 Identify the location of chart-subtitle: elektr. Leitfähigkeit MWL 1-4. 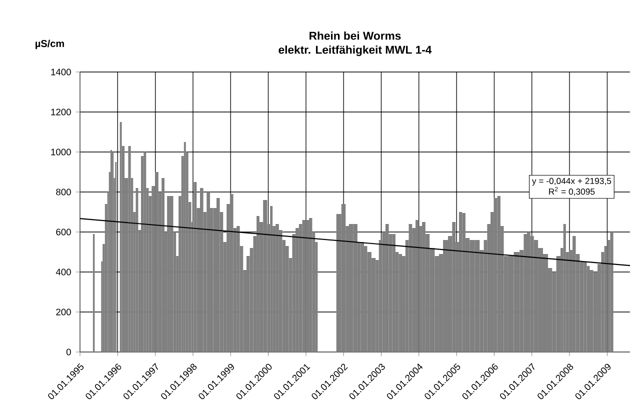
(355, 50).